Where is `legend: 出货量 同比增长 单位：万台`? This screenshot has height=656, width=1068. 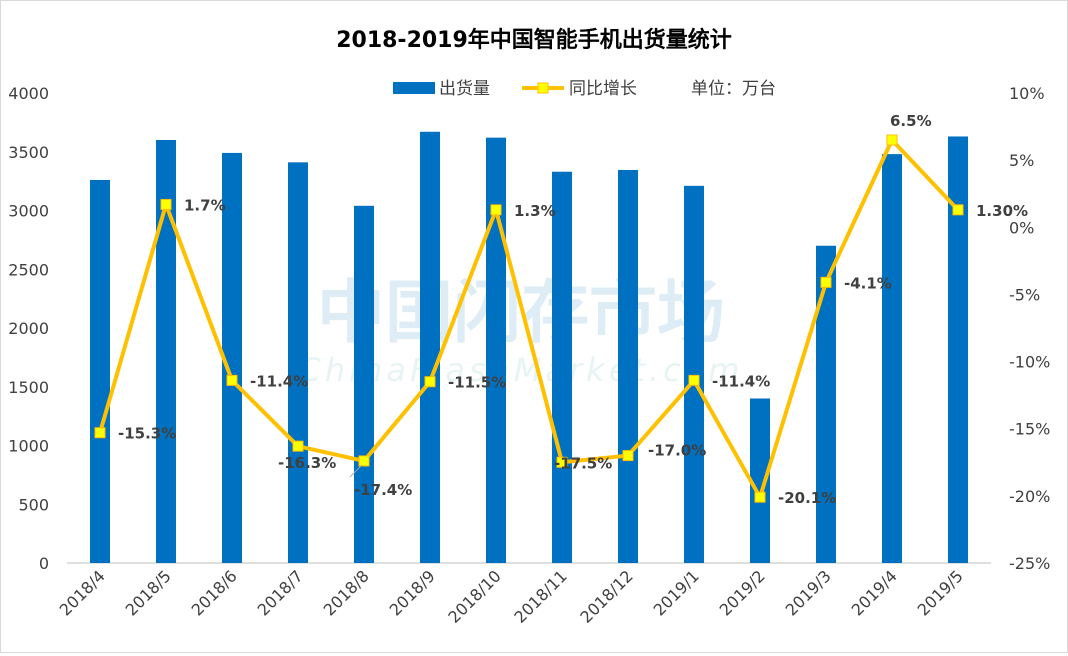
legend: 出货量 同比增长 单位：万台 is located at coordinates (584, 89).